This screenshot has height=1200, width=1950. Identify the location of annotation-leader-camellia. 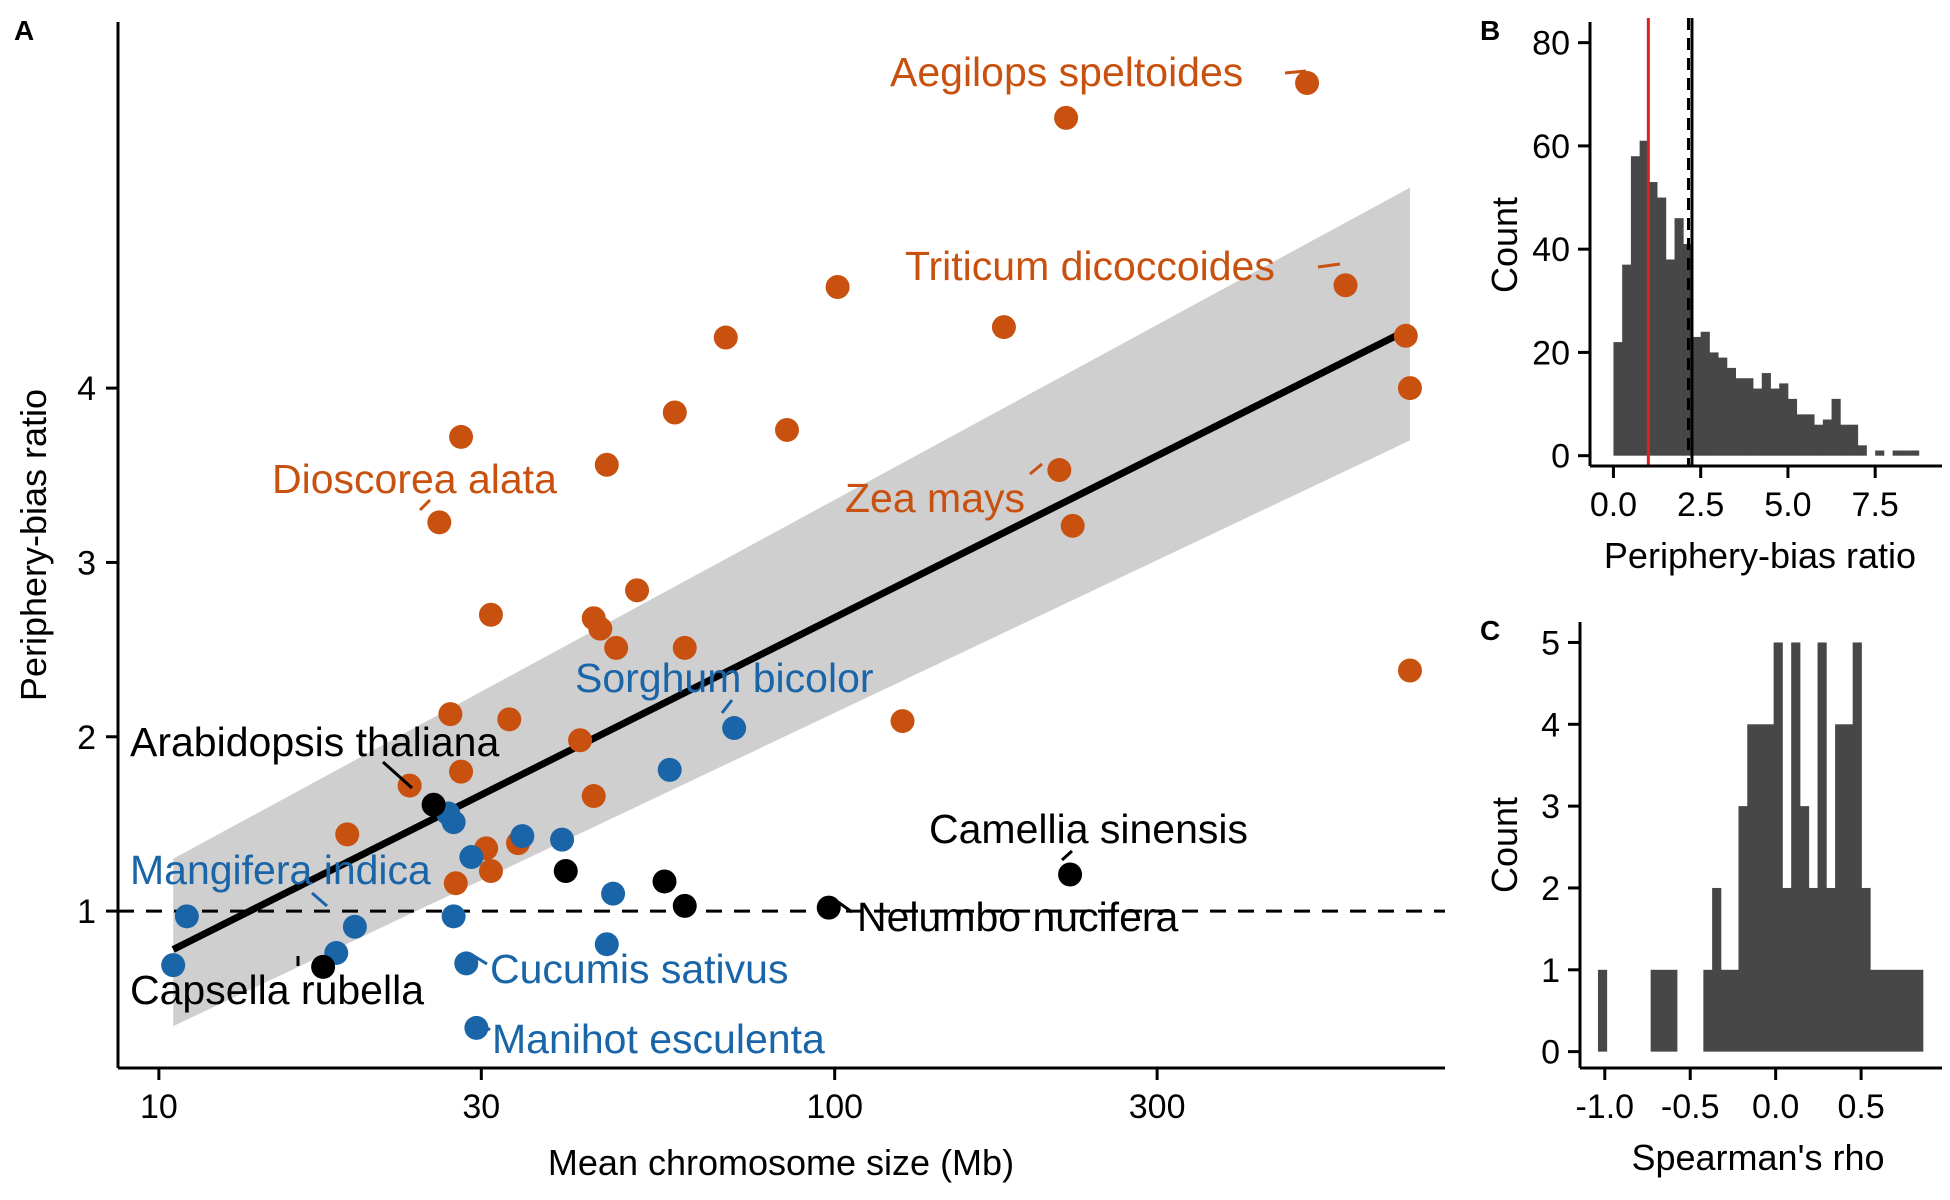
(1067, 855).